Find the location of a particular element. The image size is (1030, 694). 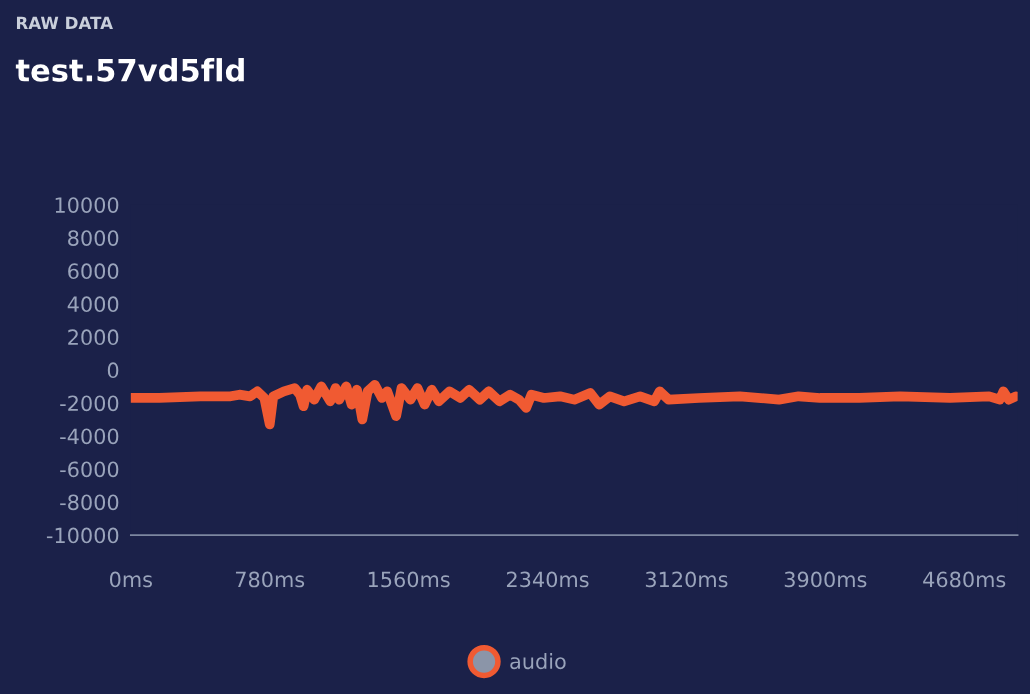

y-tick-label: 10000 is located at coordinates (87, 205).